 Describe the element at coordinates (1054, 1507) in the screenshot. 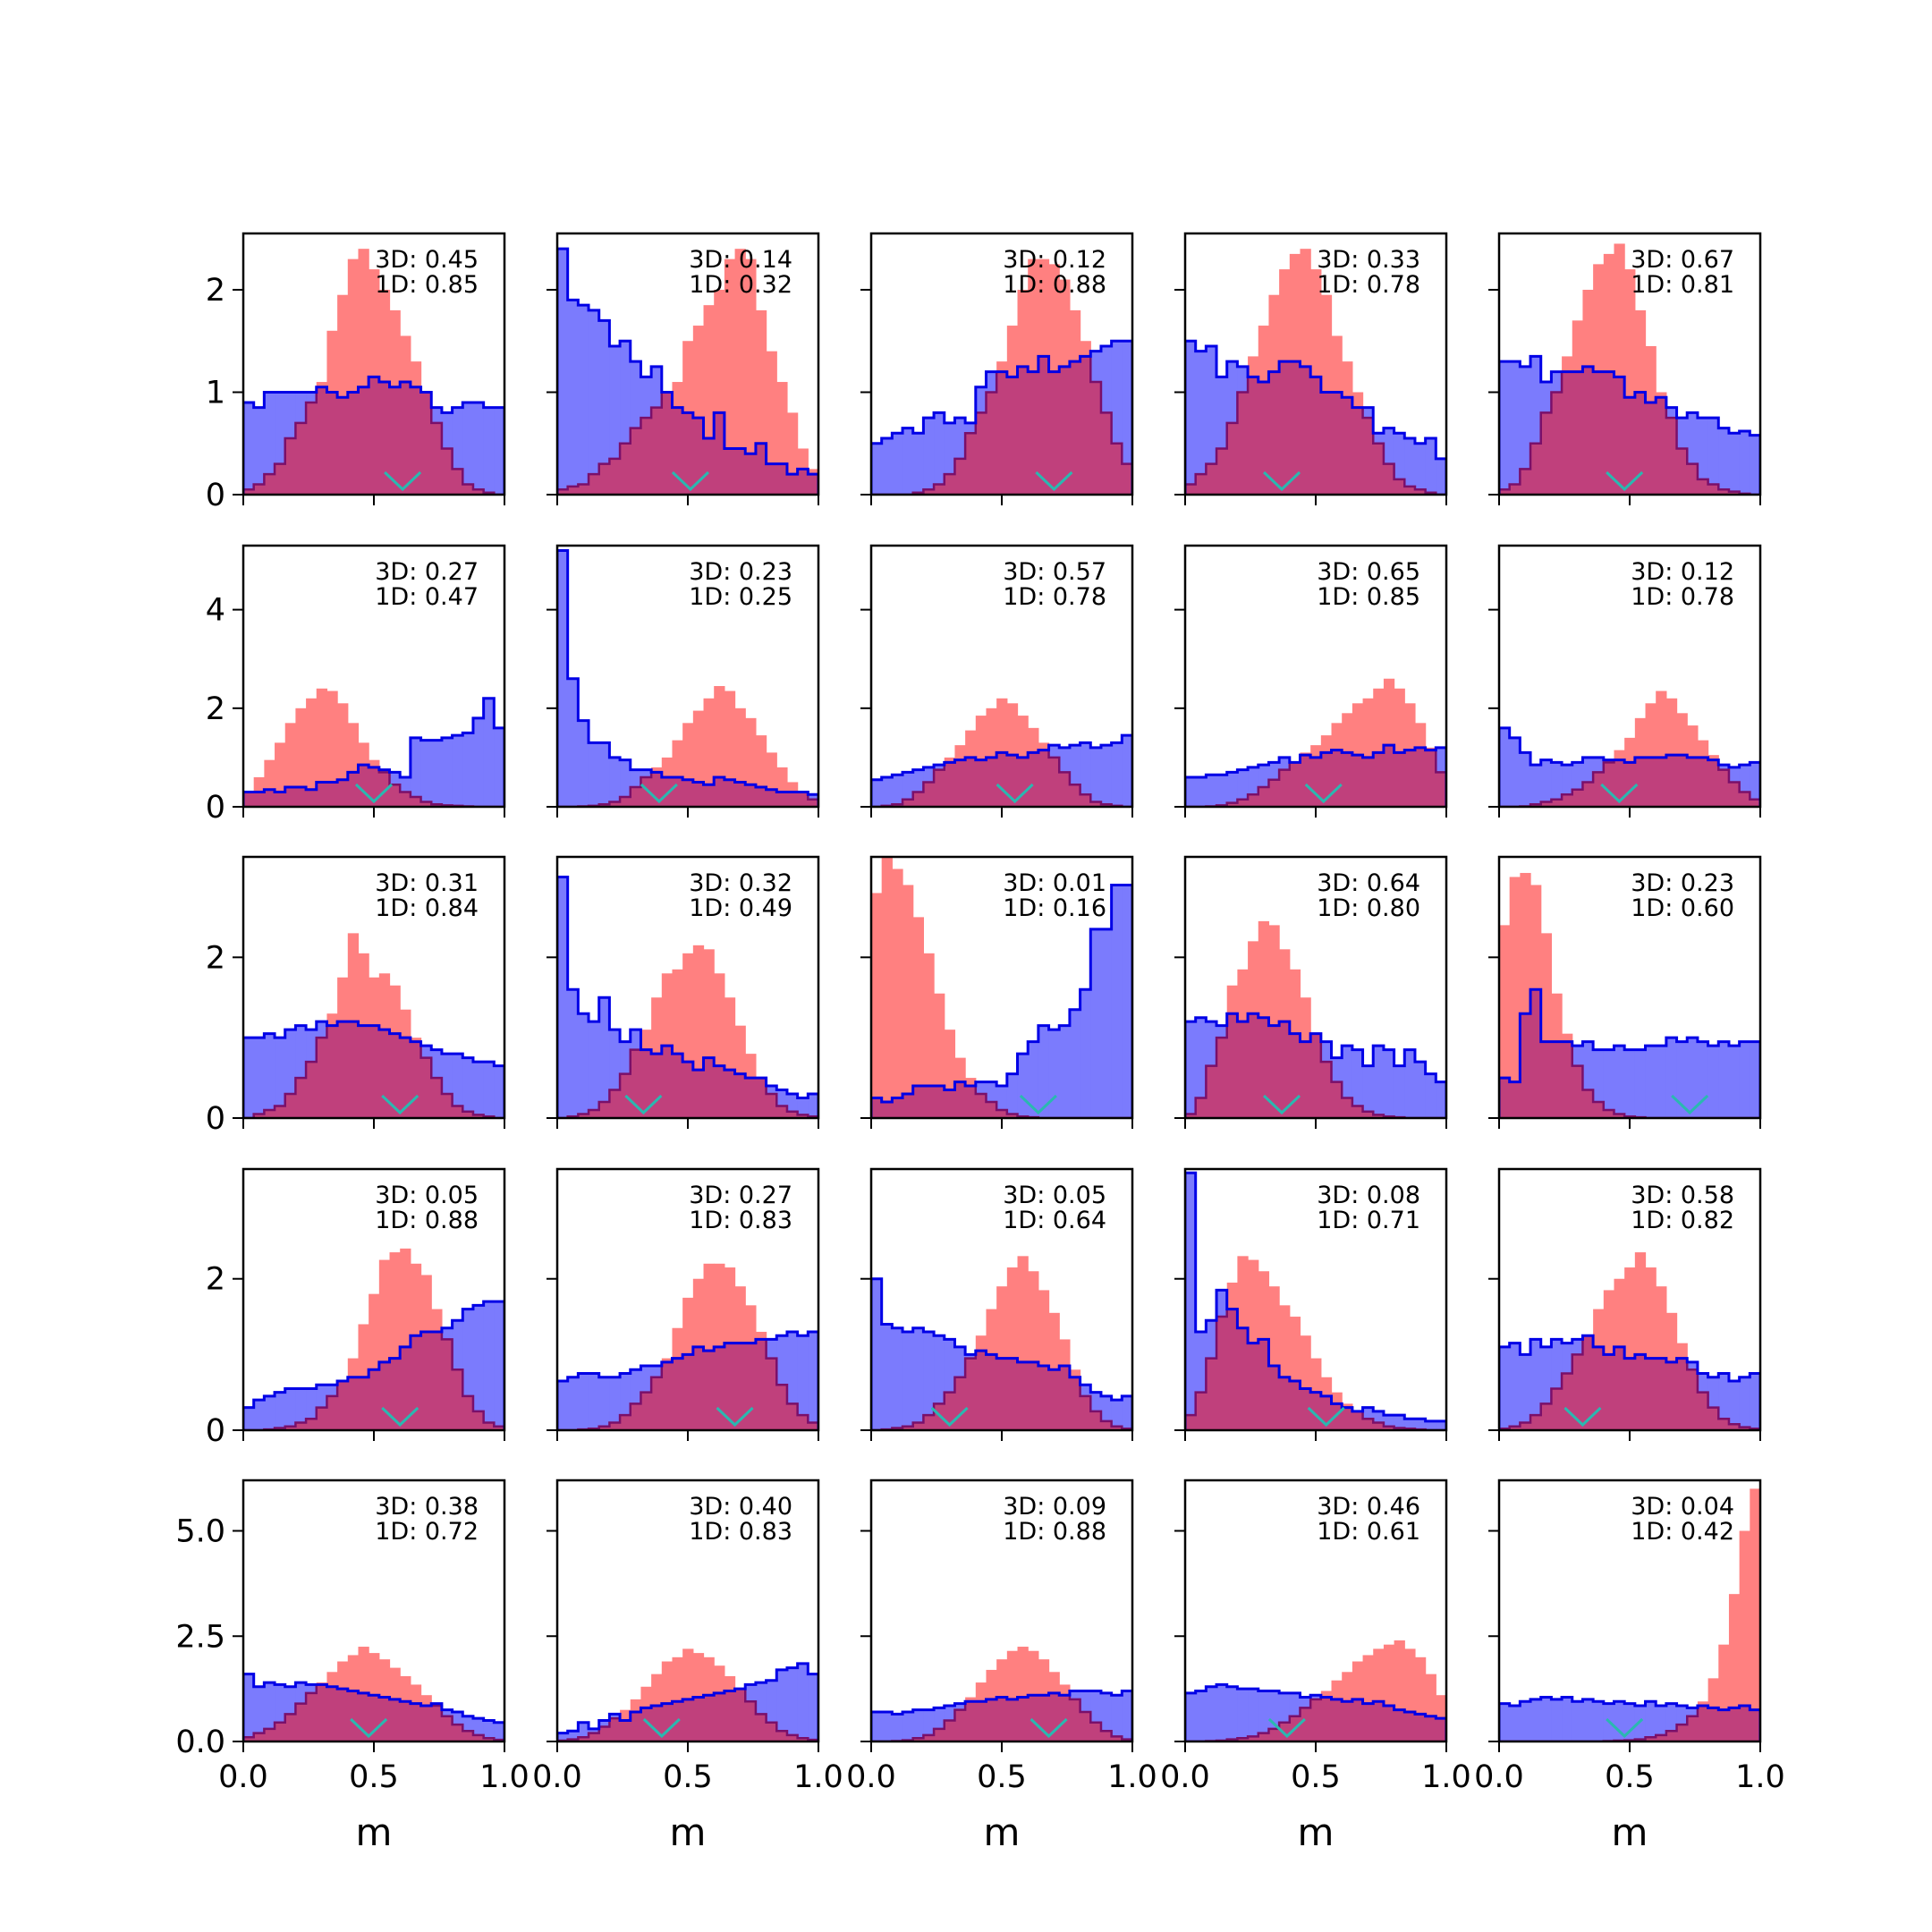

I see `annotation-3d: 3D: 0.09` at that location.